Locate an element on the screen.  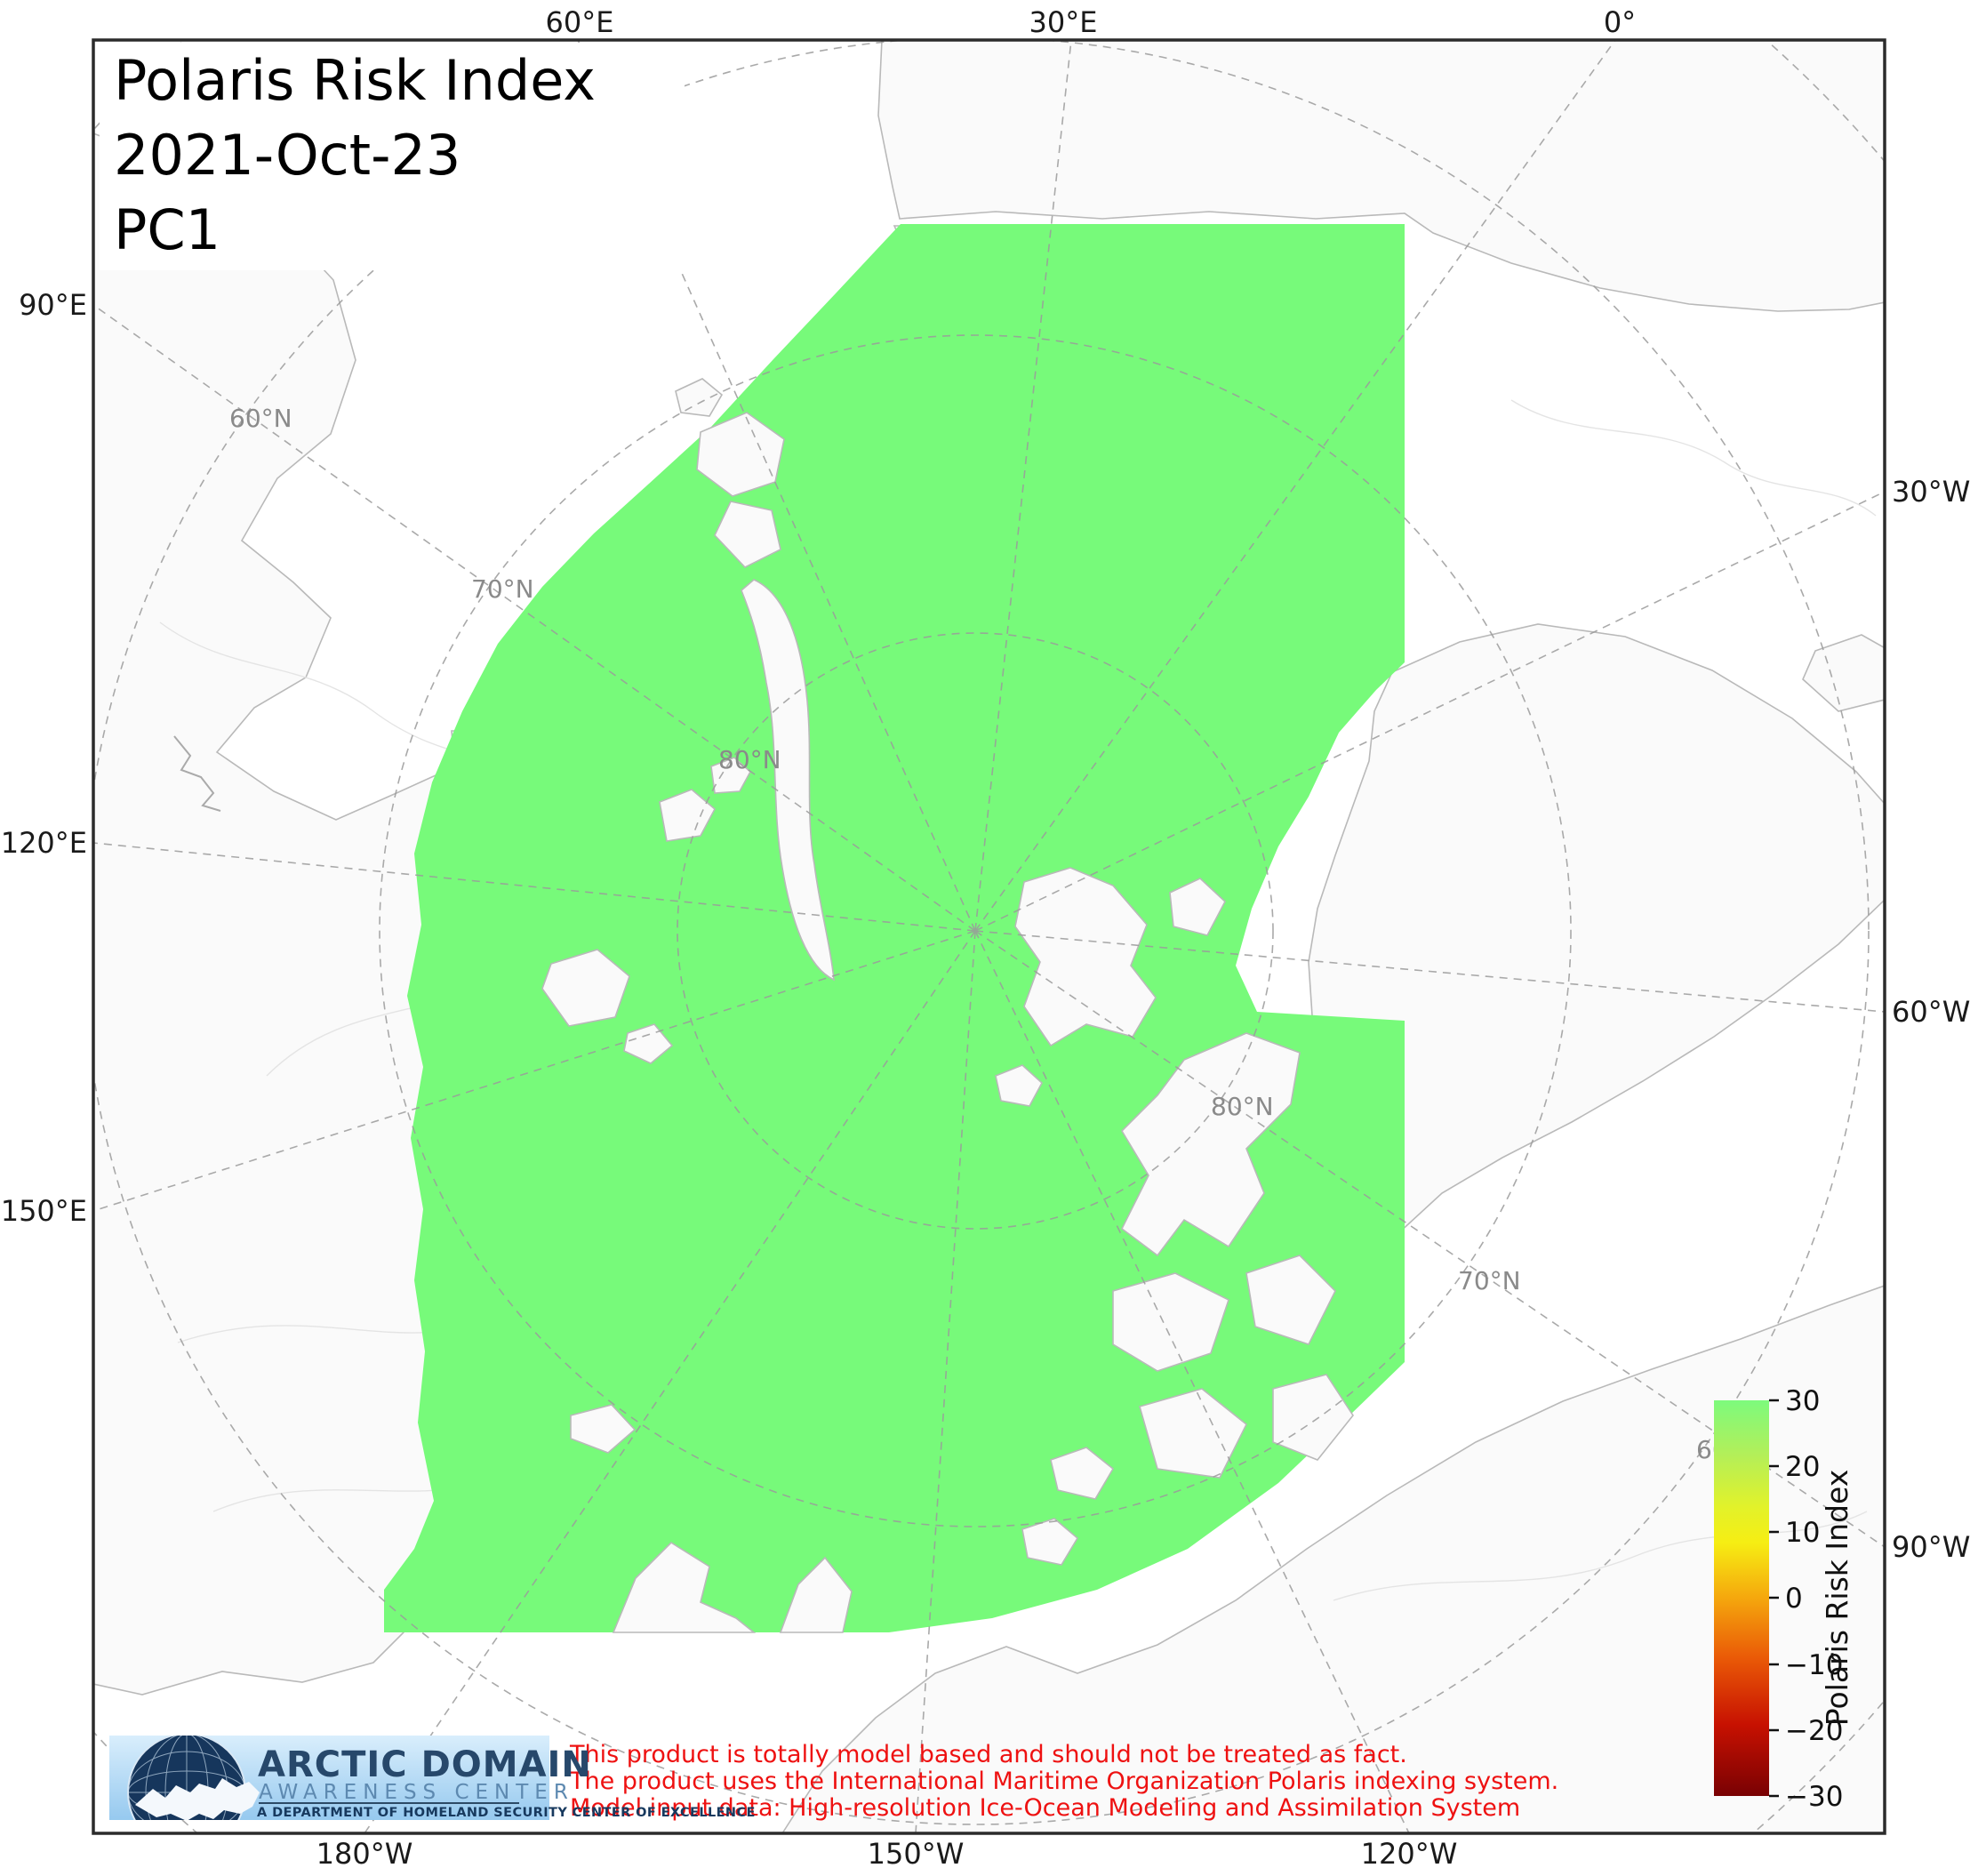
parallel-label-70n-se: 70°N is located at coordinates (1489, 1281).